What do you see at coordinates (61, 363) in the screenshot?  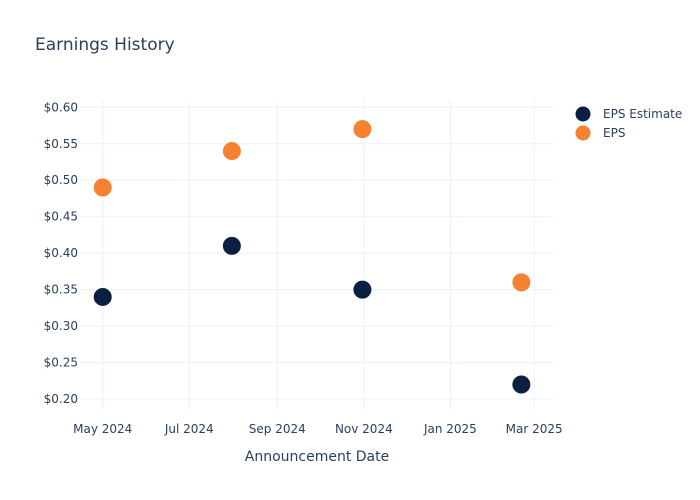 I see `y-tick-label: $0.25` at bounding box center [61, 363].